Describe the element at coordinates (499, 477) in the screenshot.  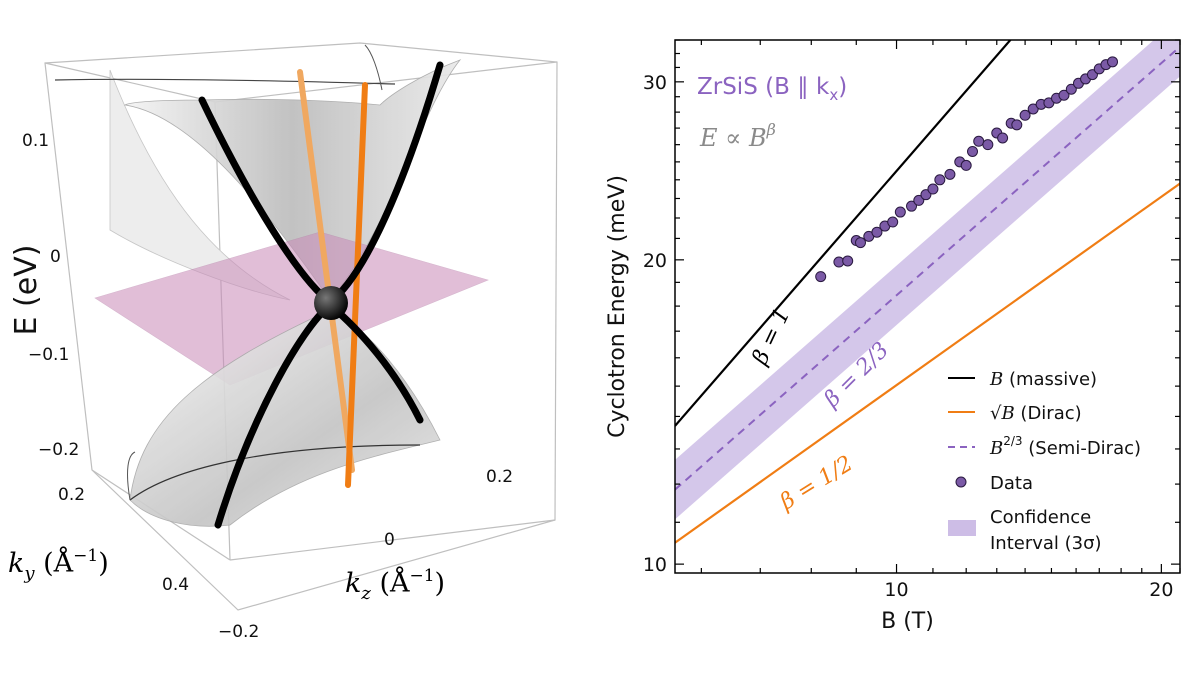
I see `kz-tick-label: 0.2` at that location.